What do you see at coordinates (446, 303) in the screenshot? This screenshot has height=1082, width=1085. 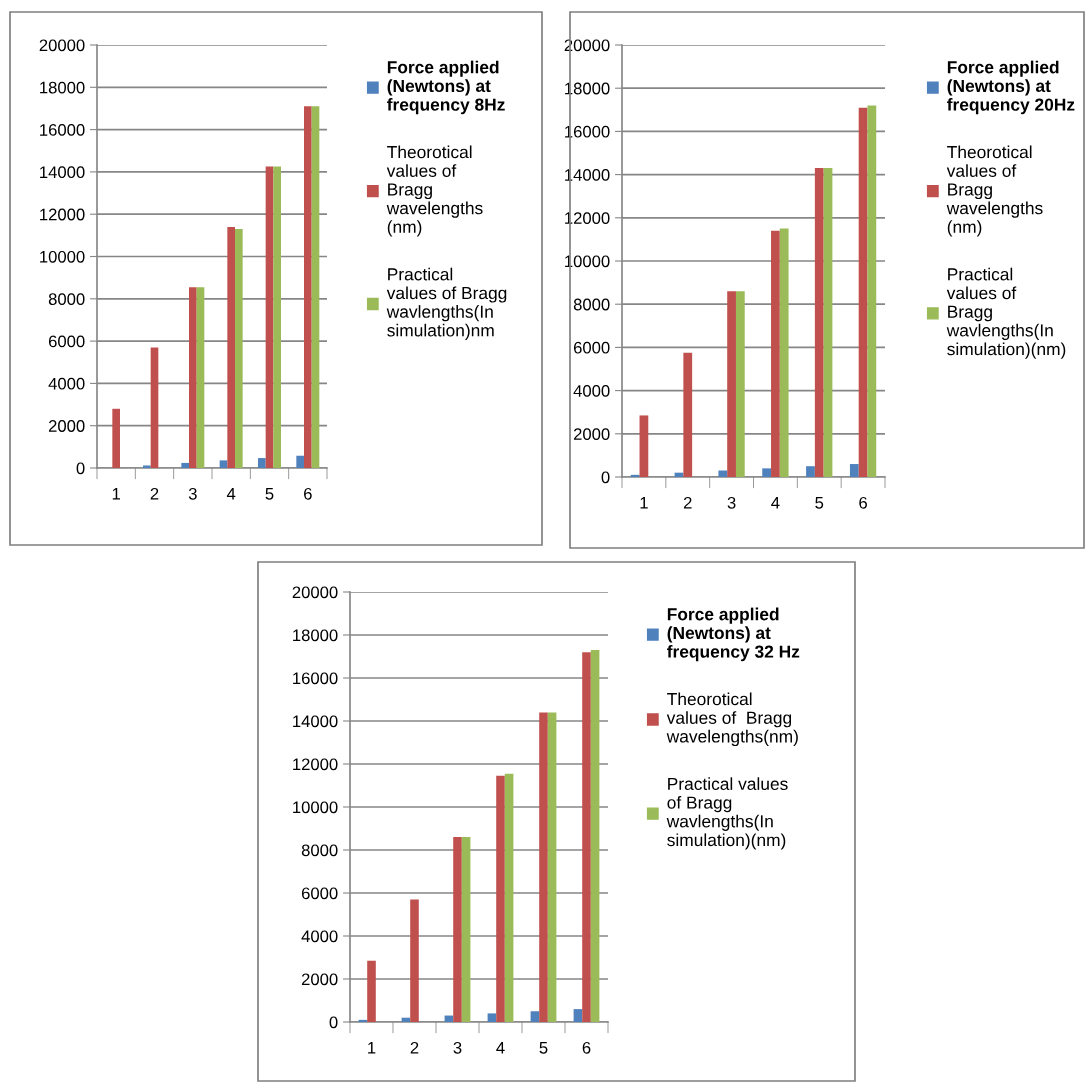 I see `legend-label: Practical values of Bragg wavlengths(In simulation)nm` at bounding box center [446, 303].